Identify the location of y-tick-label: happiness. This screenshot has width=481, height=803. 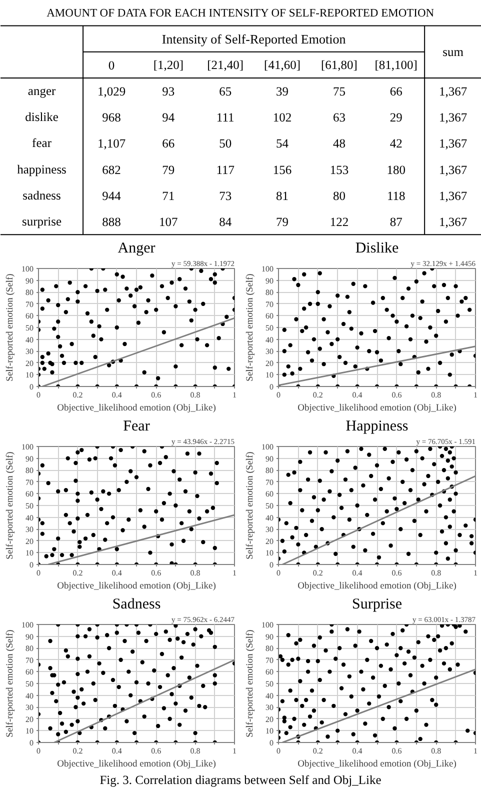
(42, 169).